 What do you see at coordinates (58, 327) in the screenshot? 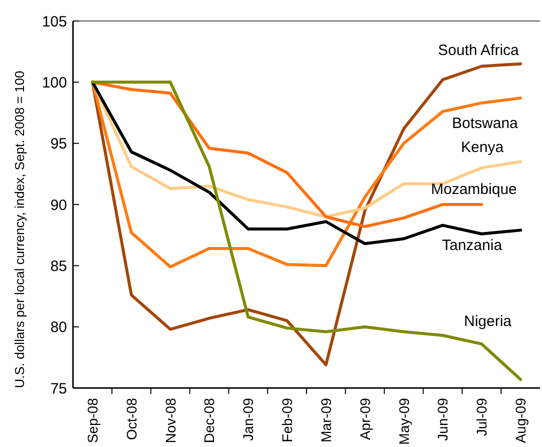
I see `y-tick-label: 80` at bounding box center [58, 327].